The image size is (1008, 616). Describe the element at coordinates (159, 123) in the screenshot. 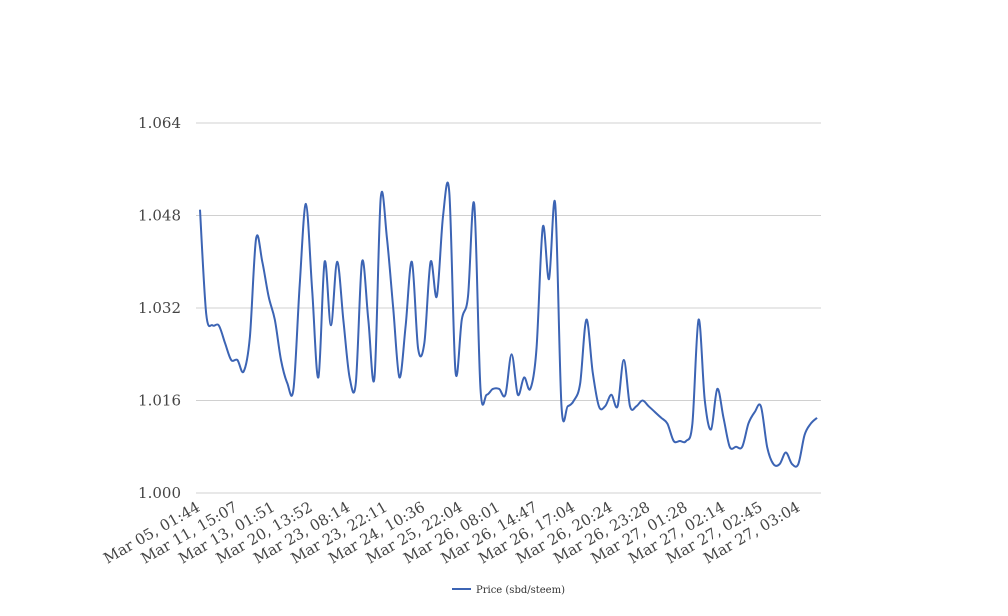

I see `y-tick-label: 1.064` at that location.